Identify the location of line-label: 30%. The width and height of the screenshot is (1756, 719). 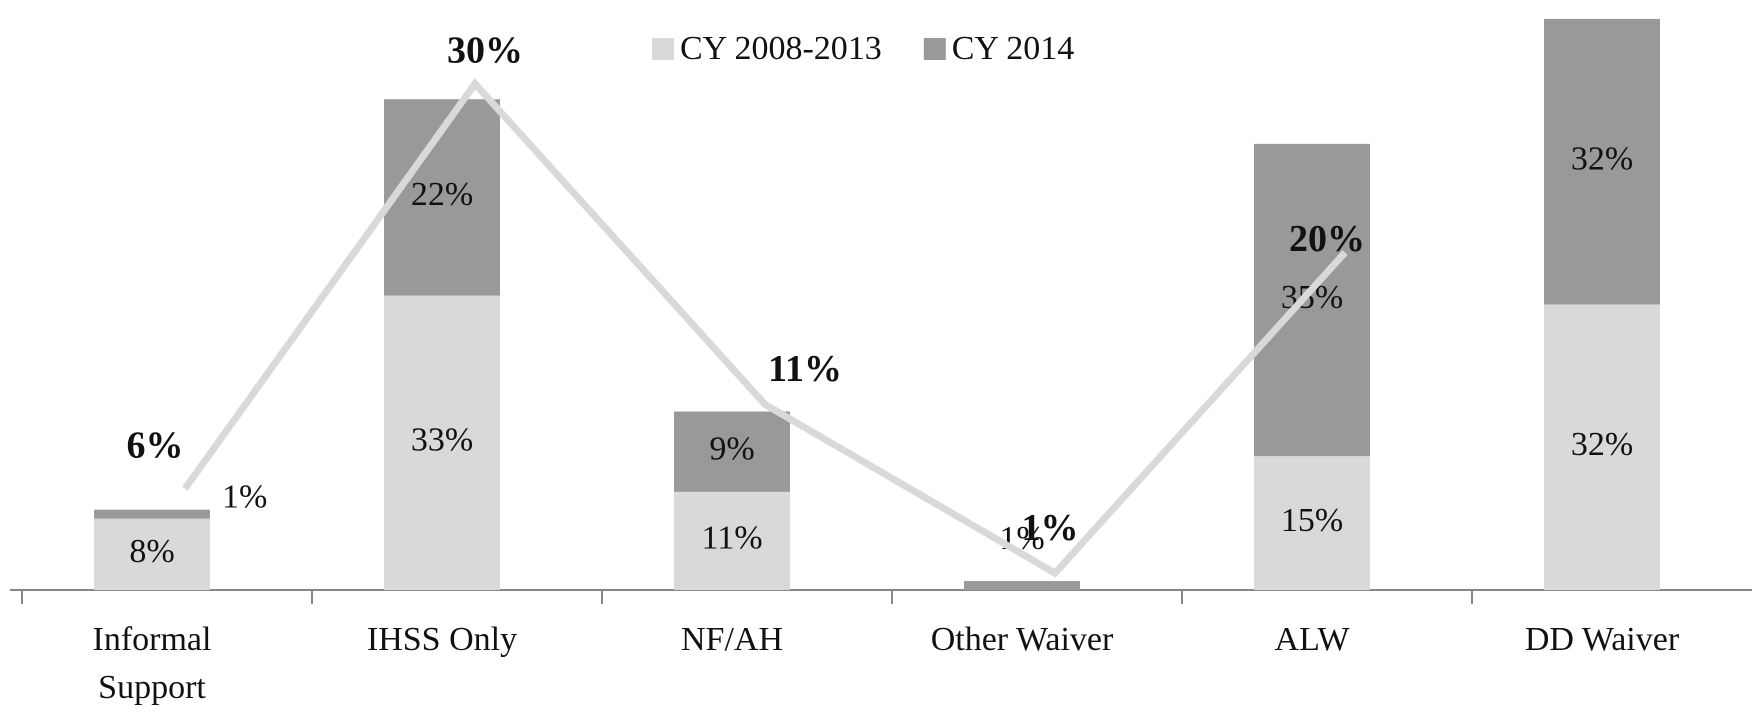
(485, 50).